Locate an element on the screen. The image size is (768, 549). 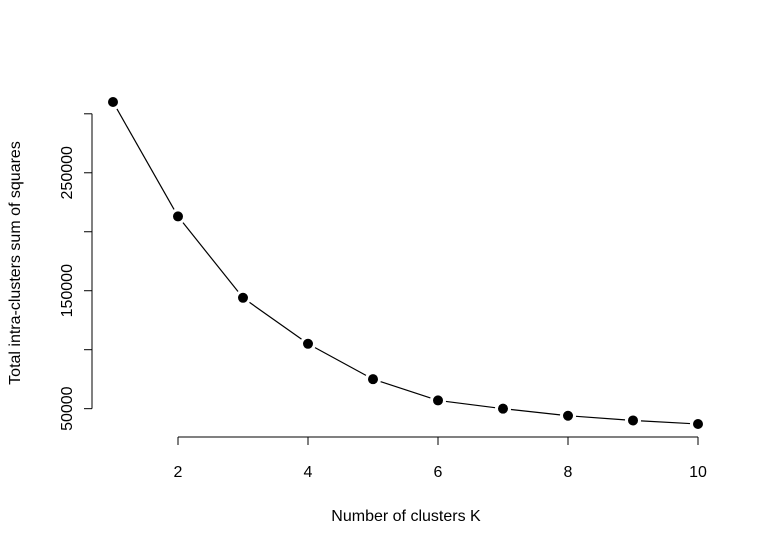
y-tick-label: 50000 is located at coordinates (67, 408).